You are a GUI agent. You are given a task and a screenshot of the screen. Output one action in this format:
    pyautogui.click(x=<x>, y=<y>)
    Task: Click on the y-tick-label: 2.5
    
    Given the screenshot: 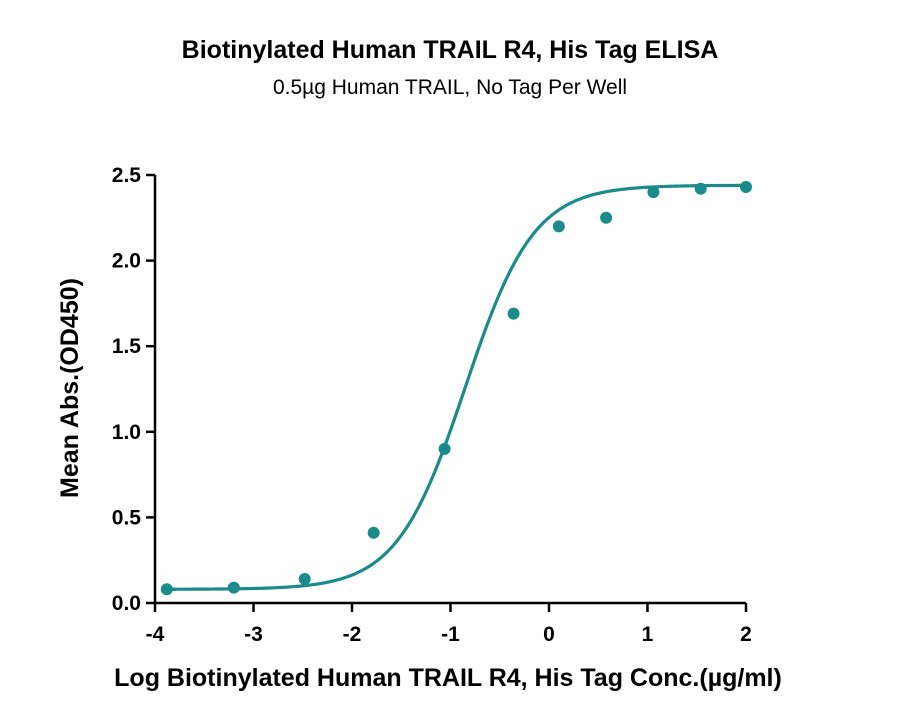 What is the action you would take?
    pyautogui.click(x=127, y=175)
    